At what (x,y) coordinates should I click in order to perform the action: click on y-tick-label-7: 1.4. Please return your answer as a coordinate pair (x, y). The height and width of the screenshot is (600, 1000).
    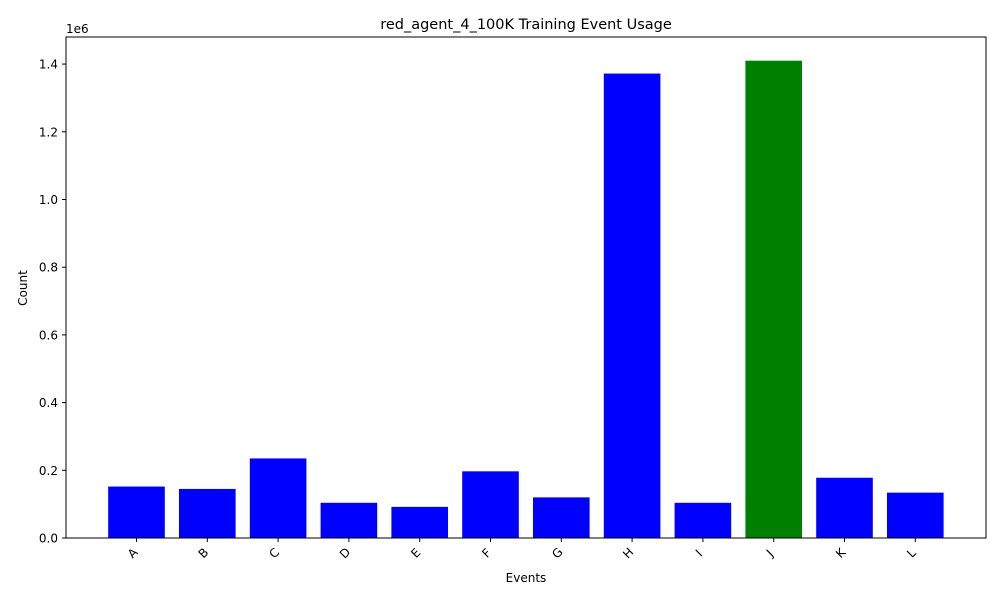
    Looking at the image, I should click on (48, 65).